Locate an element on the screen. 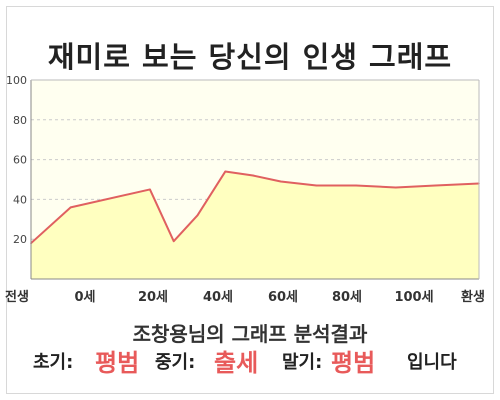  x-tick-label-3: 40세 is located at coordinates (218, 297).